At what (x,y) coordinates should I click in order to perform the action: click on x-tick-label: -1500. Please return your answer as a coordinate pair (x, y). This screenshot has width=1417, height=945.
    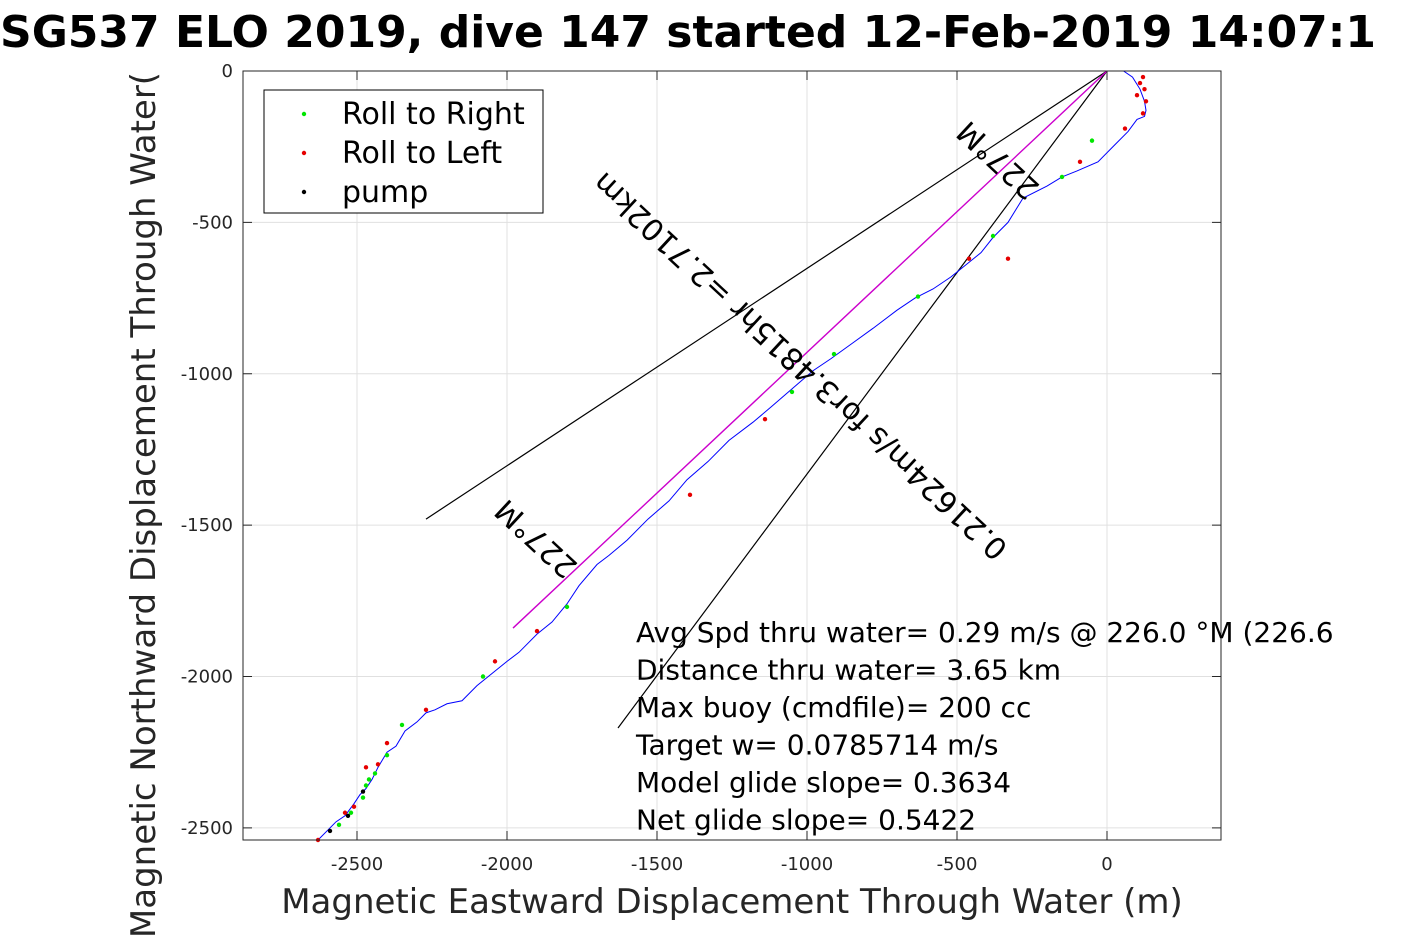
    Looking at the image, I should click on (657, 864).